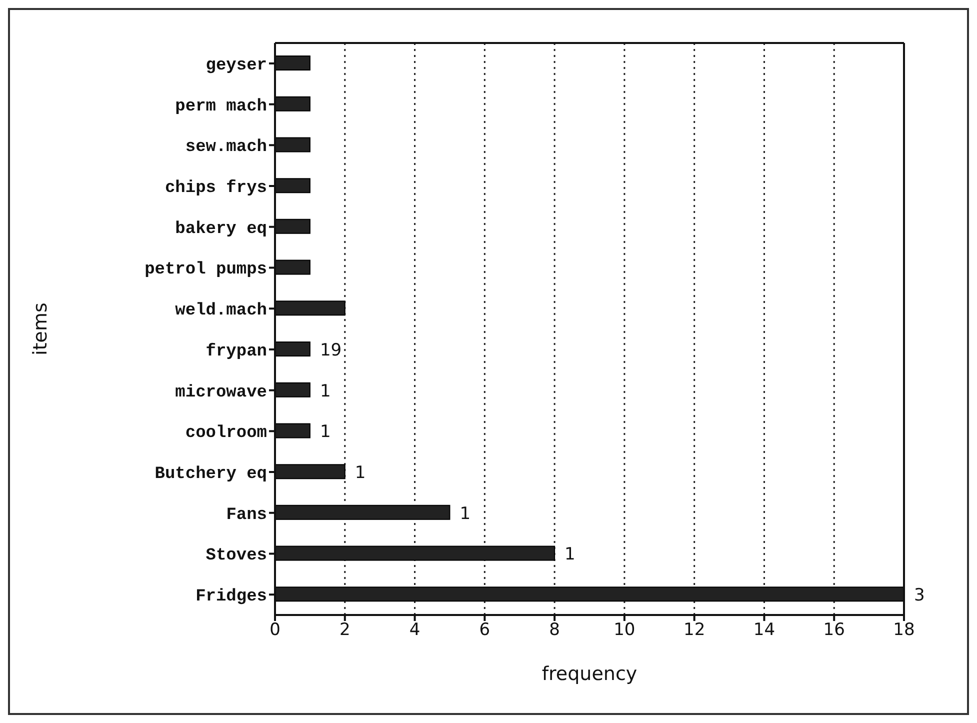  What do you see at coordinates (625, 630) in the screenshot?
I see `x-tick-label: 10` at bounding box center [625, 630].